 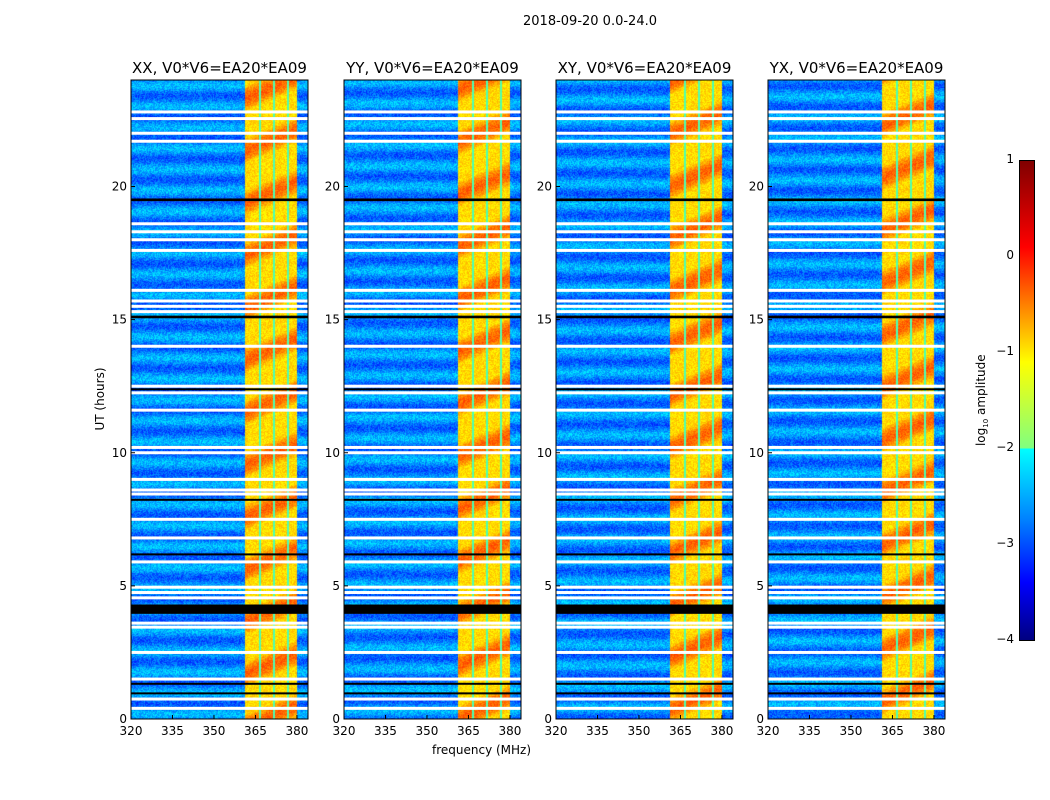 What do you see at coordinates (332, 320) in the screenshot?
I see `y-tick-label: 15` at bounding box center [332, 320].